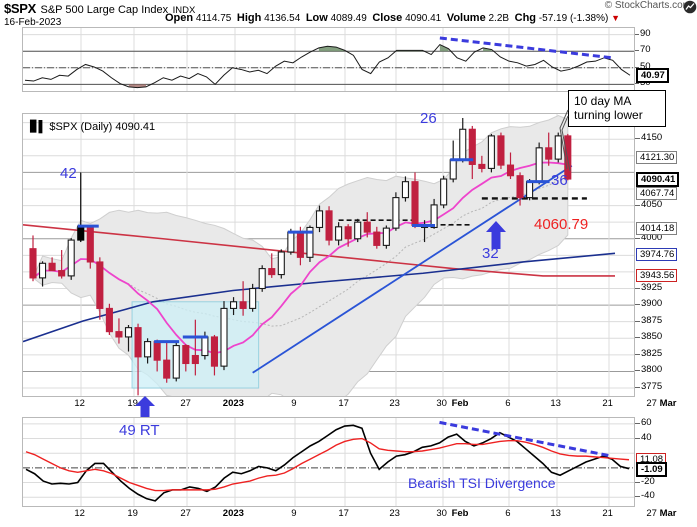 The height and width of the screenshot is (527, 697). What do you see at coordinates (603, 101) in the screenshot?
I see `callout-line-1: 10 day MA` at bounding box center [603, 101].